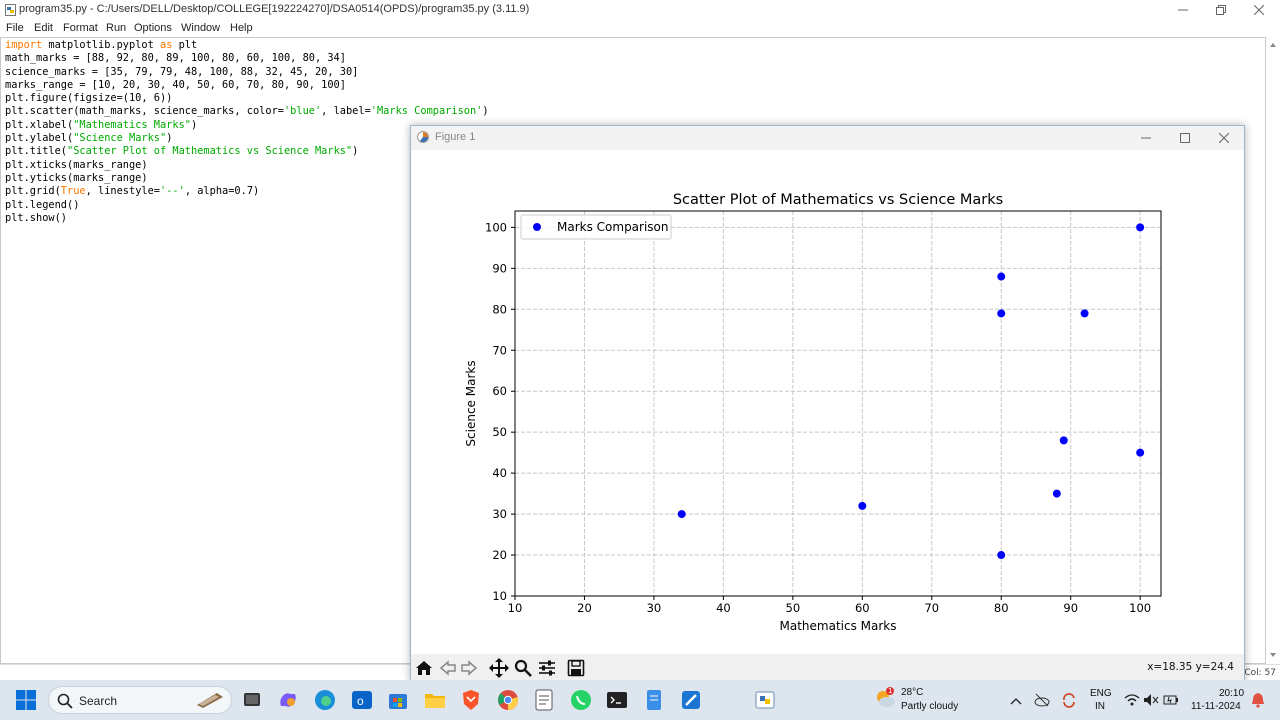 The image size is (1280, 720). I want to click on back-button, so click(448, 668).